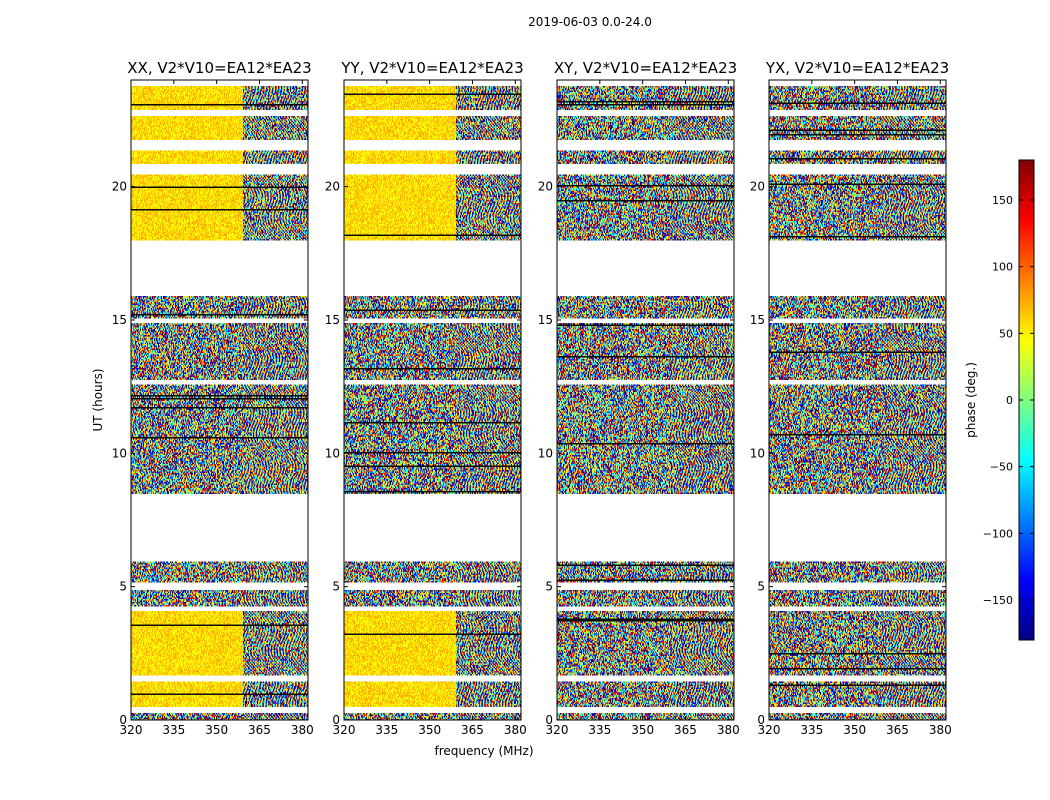 Image resolution: width=1050 pixels, height=800 pixels. I want to click on x-axis-label: frequency (MHz), so click(483, 751).